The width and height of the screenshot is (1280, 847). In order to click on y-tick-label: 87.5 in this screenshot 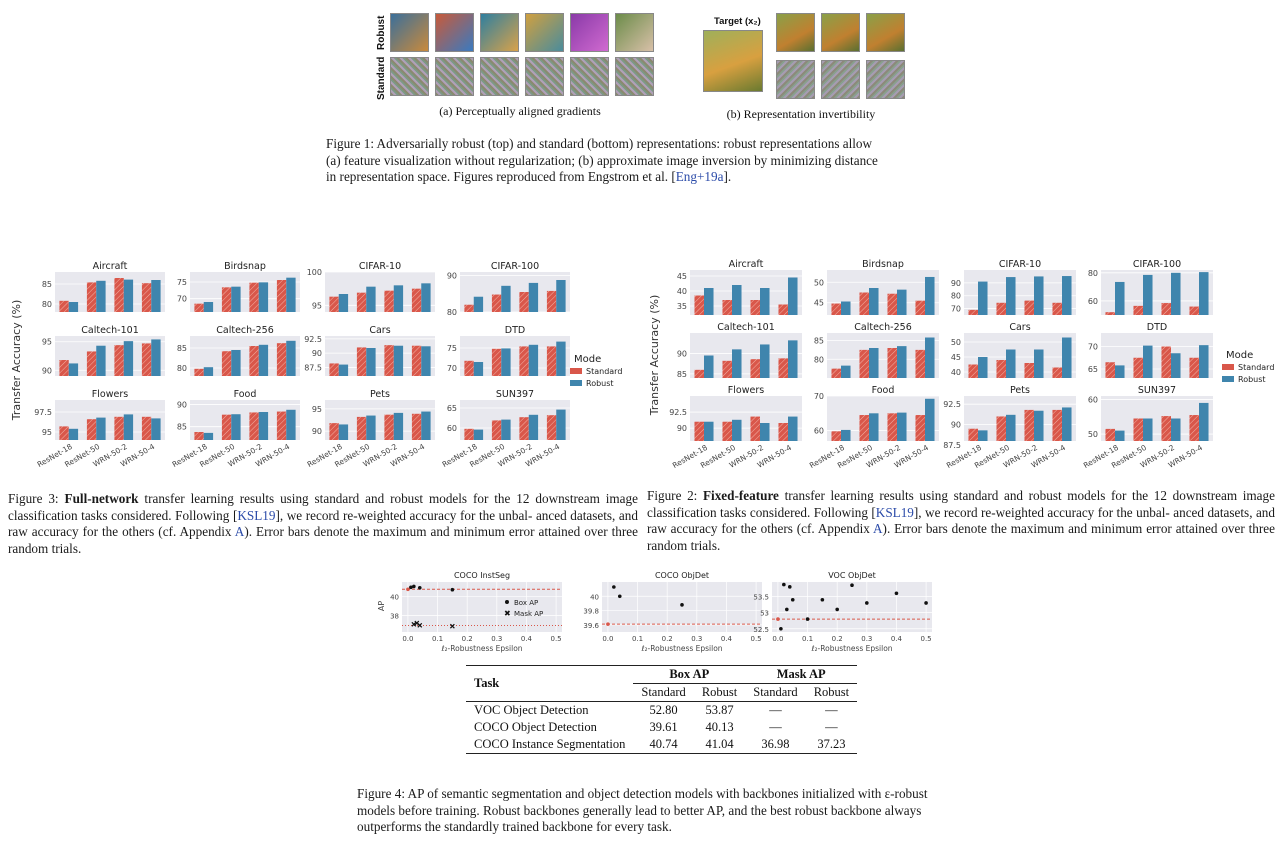, I will do `click(313, 367)`.